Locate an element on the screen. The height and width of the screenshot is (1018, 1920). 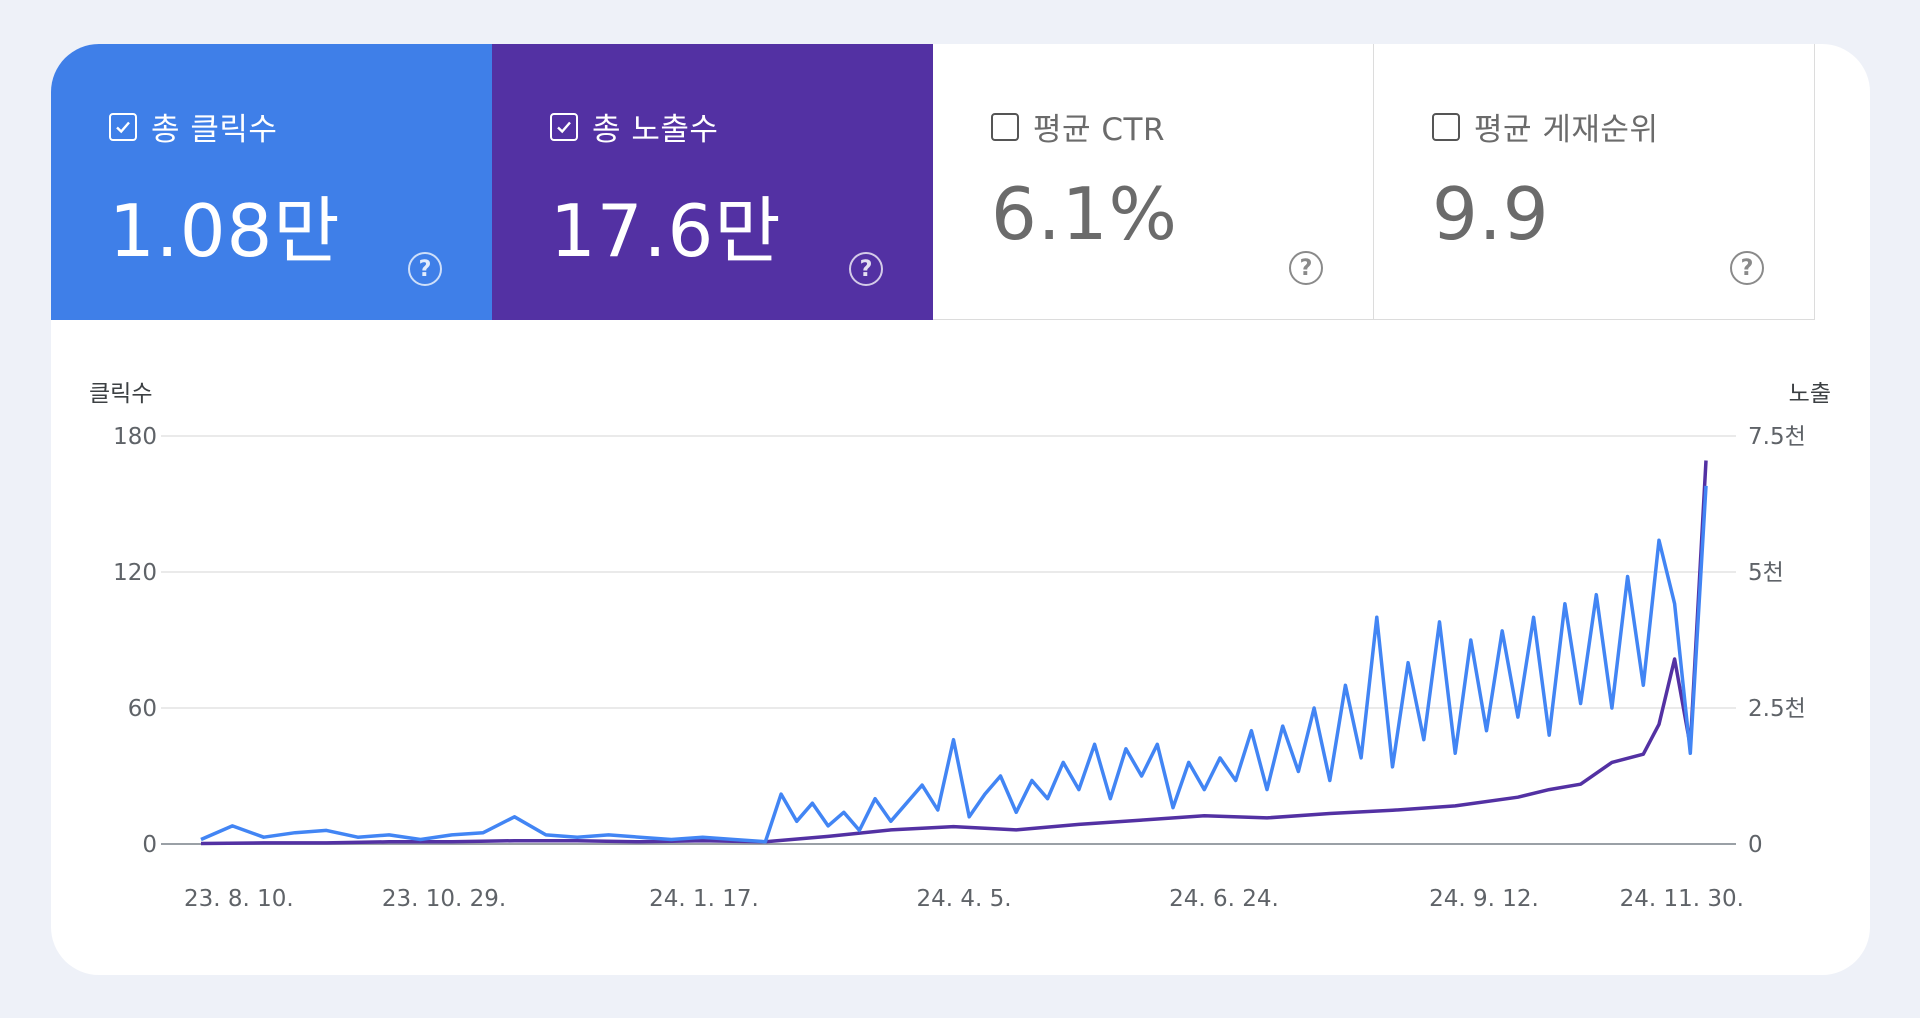
x-tick-label: 24. 6. 24. is located at coordinates (1224, 899).